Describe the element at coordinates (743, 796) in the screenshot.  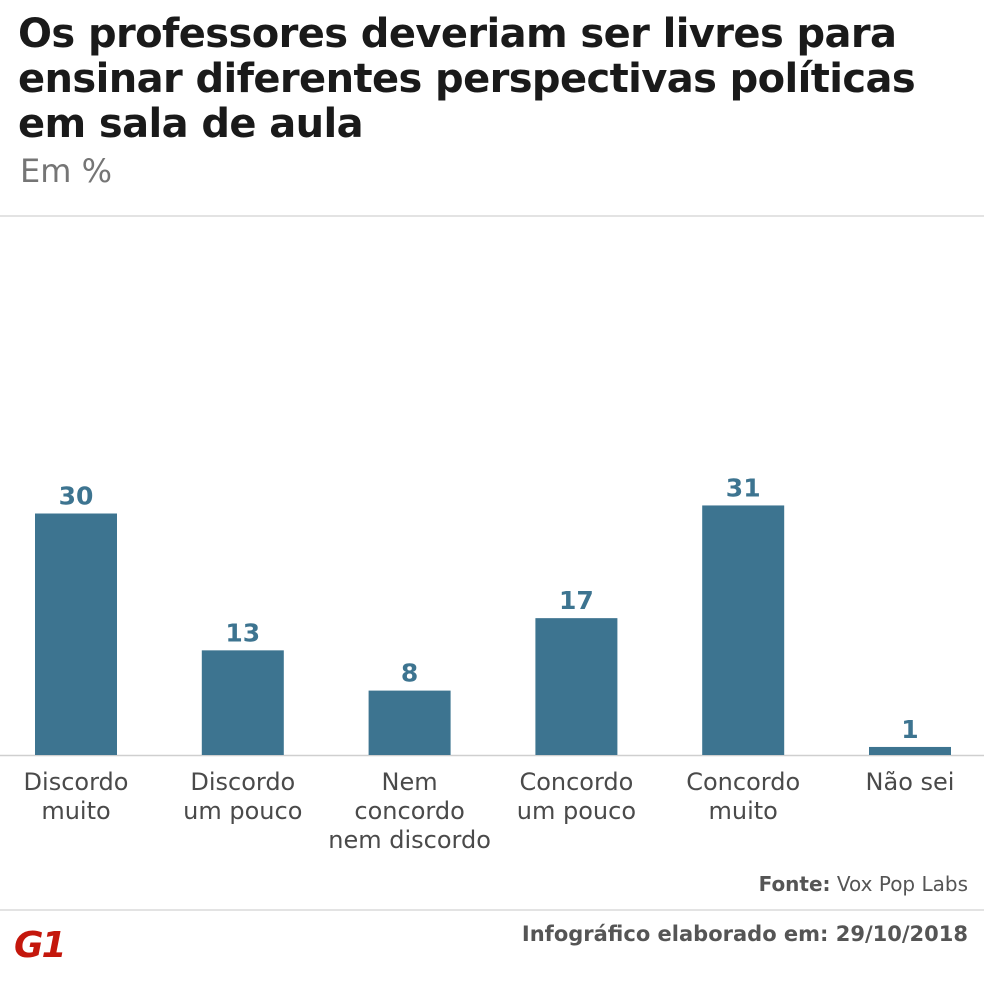
I see `category-label-4: Concordo muito` at that location.